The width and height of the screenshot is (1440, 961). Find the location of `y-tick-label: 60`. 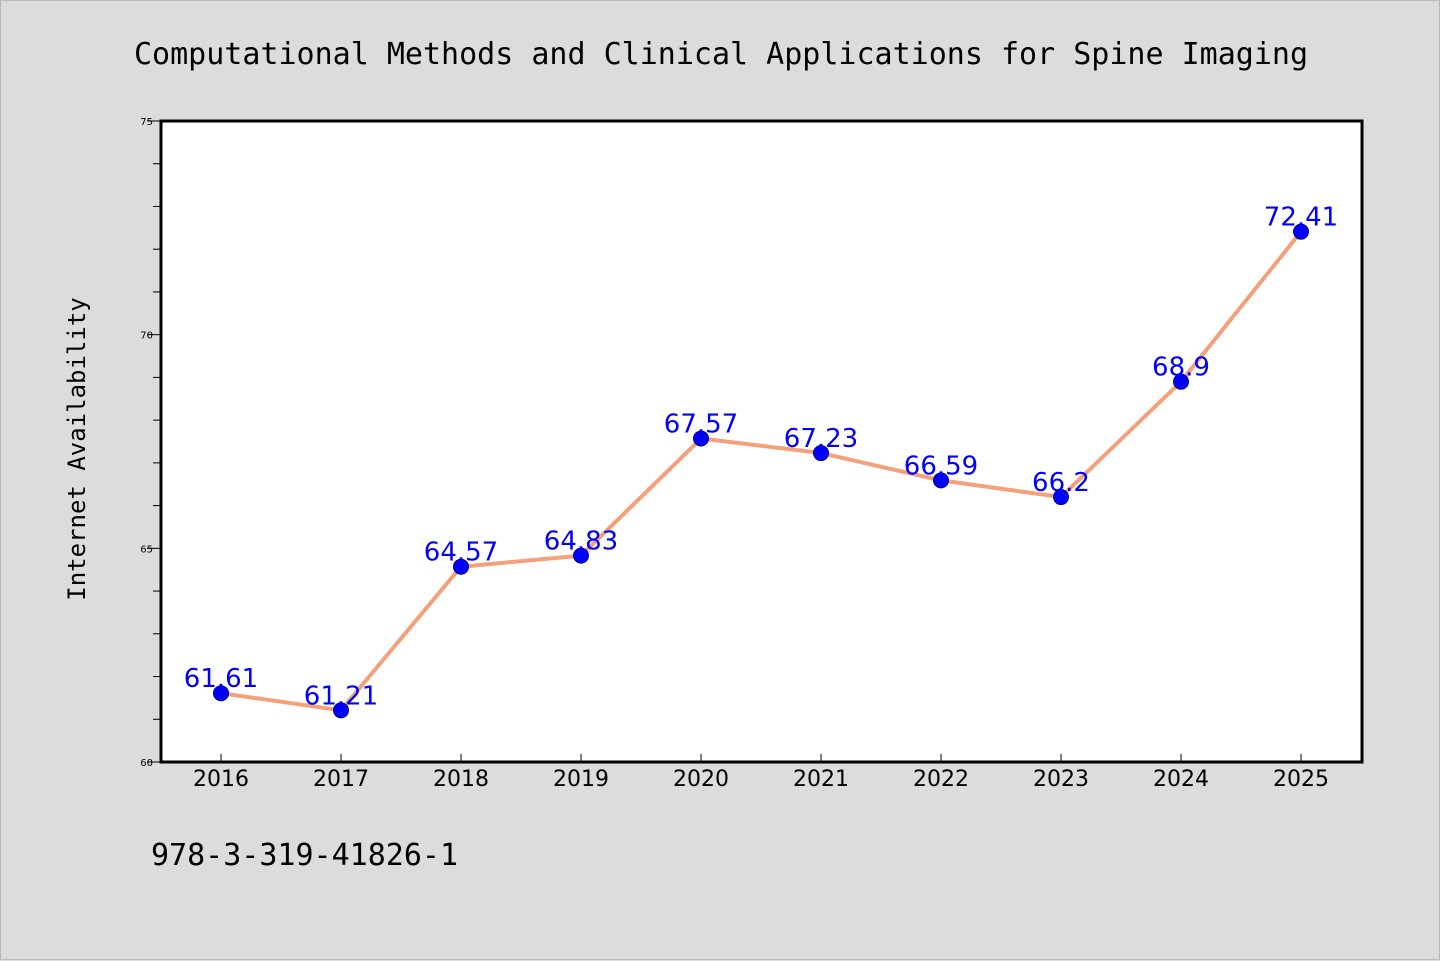

y-tick-label: 60 is located at coordinates (146, 763).